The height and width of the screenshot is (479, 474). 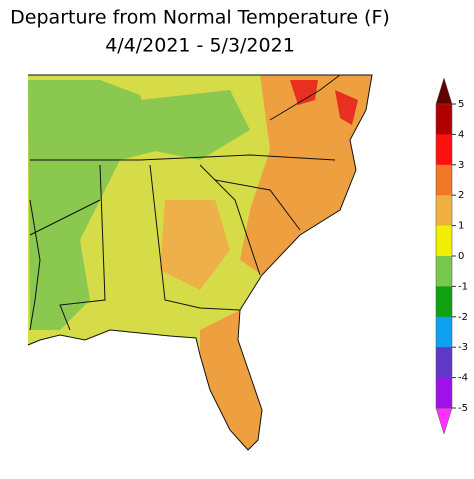 What do you see at coordinates (346, 107) in the screenshot?
I see `delmarva-hot-area` at bounding box center [346, 107].